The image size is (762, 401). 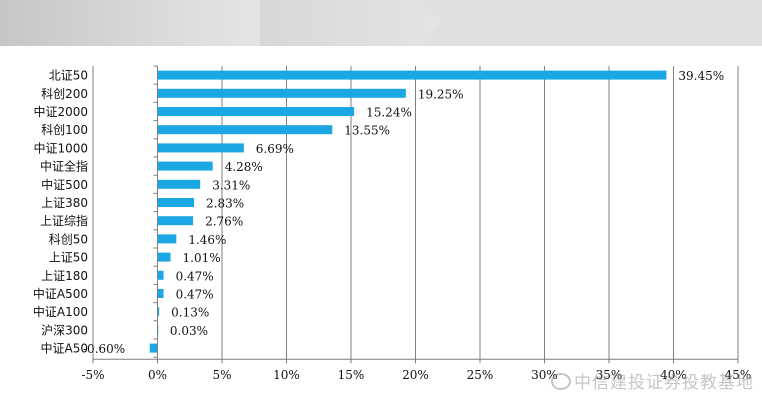 I want to click on category-label: 北证50, so click(x=68, y=76).